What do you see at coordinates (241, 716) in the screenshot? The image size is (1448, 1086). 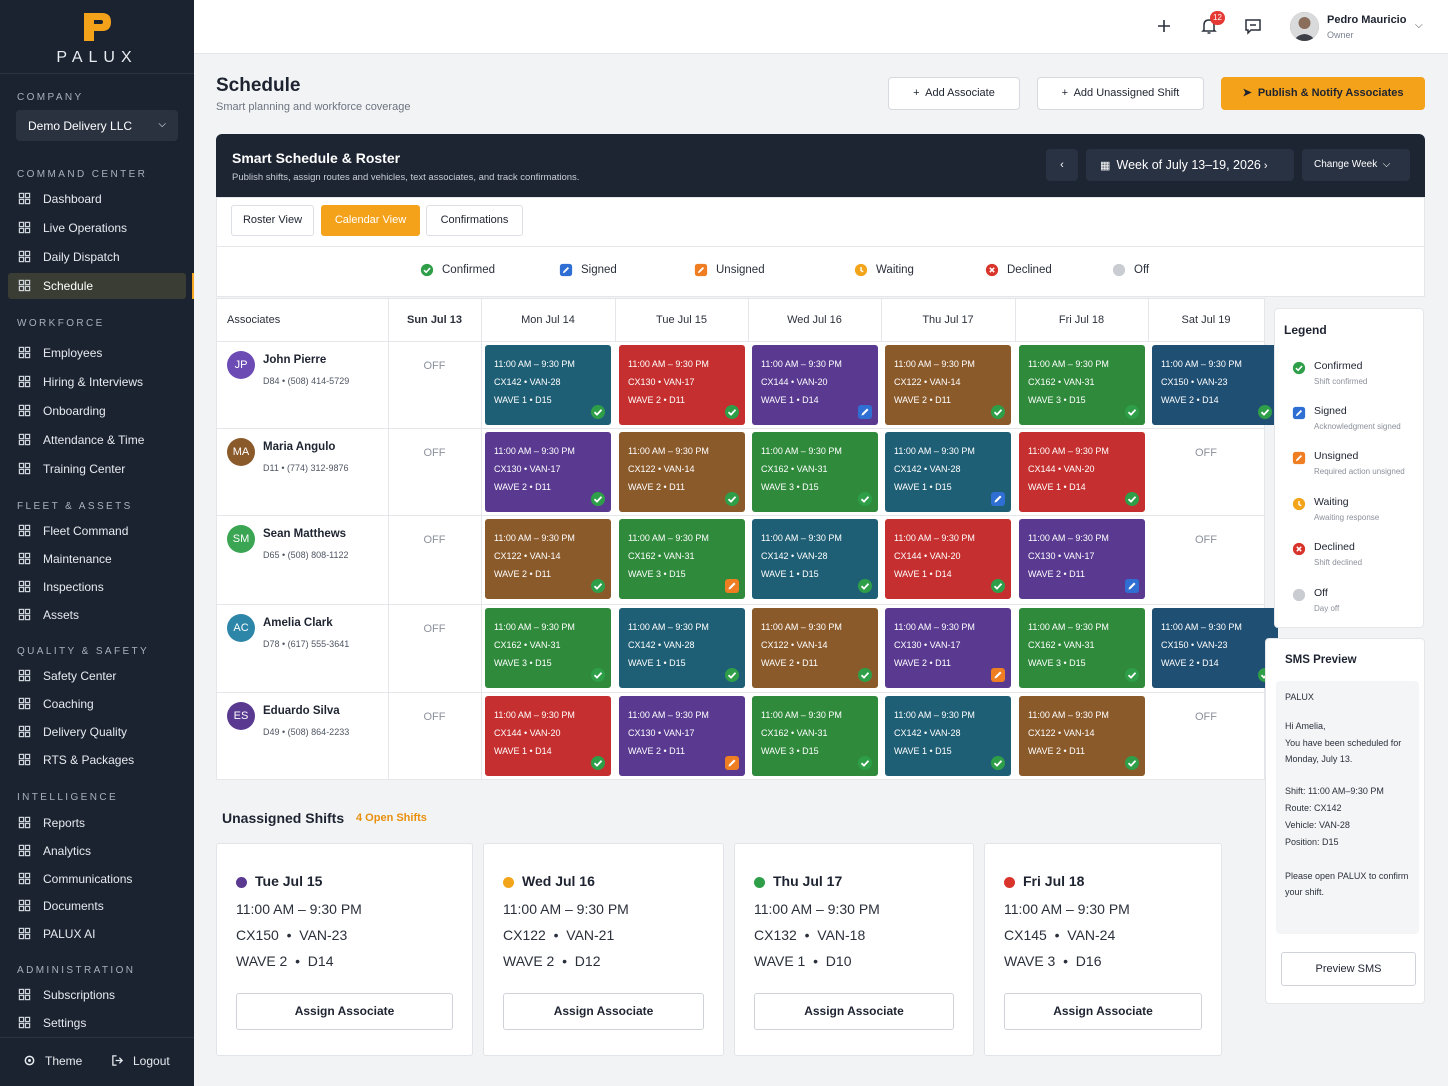 I see `associate-avatar: ES` at bounding box center [241, 716].